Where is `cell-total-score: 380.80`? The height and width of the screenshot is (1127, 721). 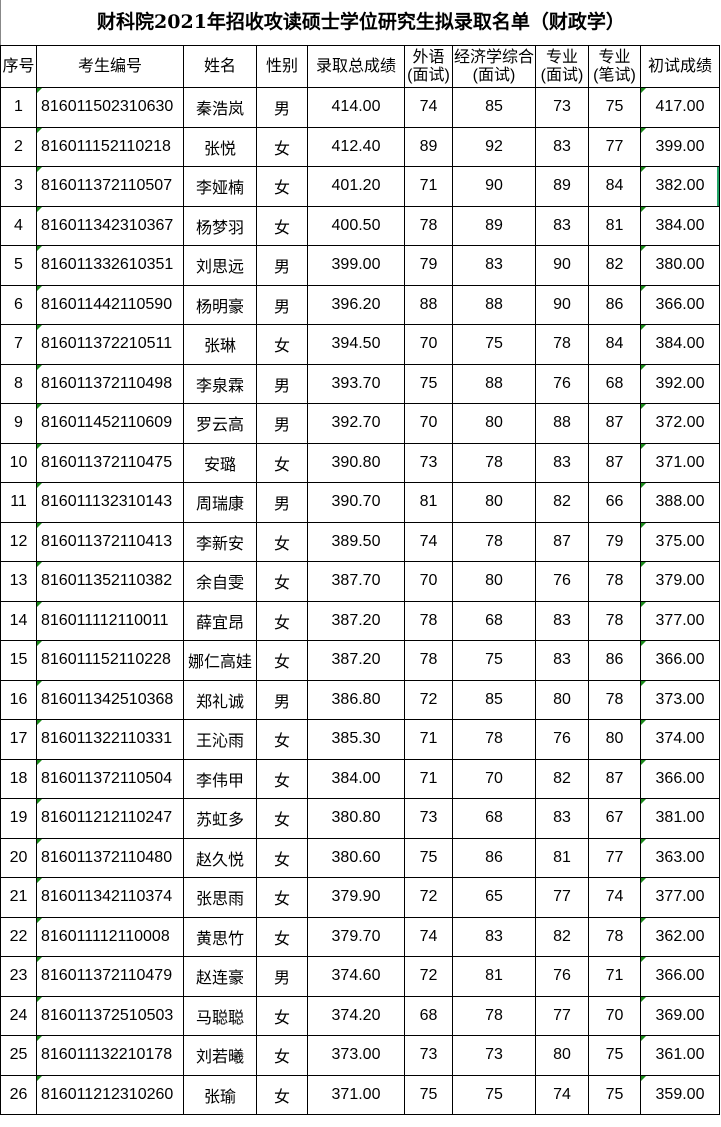 cell-total-score: 380.80 is located at coordinates (356, 818).